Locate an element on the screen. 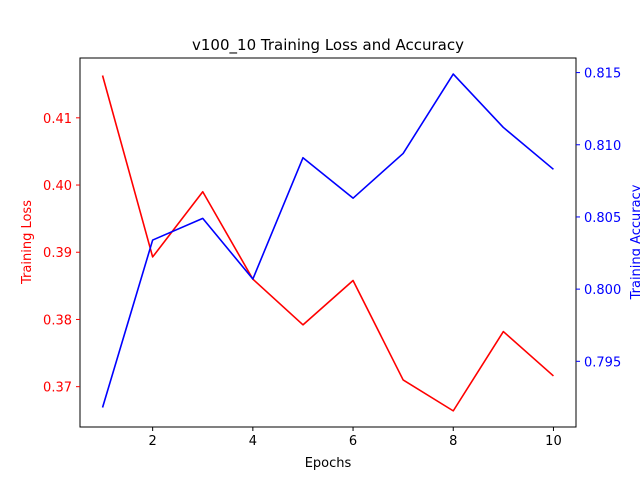 This screenshot has height=480, width=640. x-axis: 2 4 6 8 10 is located at coordinates (355, 438).